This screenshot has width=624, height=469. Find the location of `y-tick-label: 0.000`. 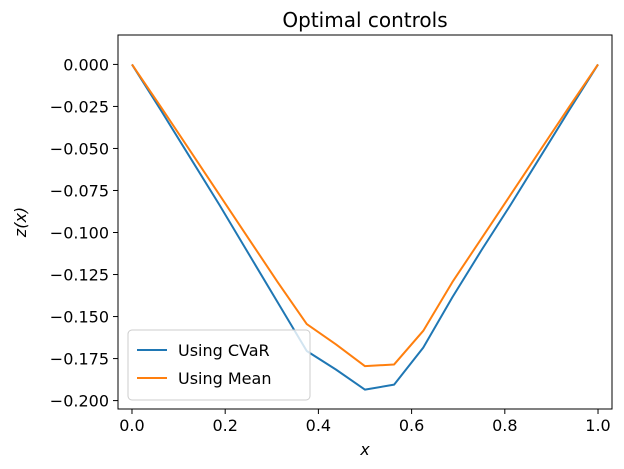

y-tick-label: 0.000 is located at coordinates (86, 64).